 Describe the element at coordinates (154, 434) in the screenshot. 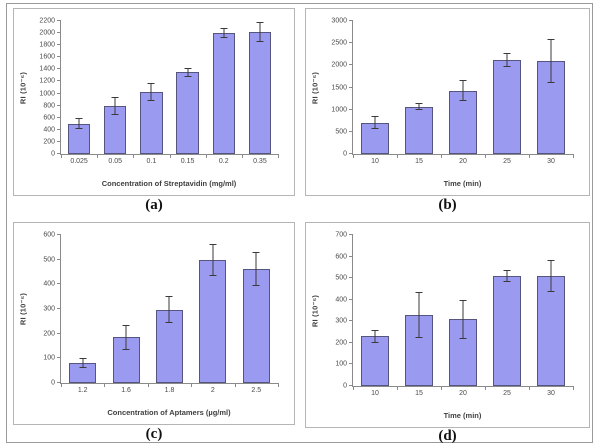

I see `caption-c: (c)` at that location.